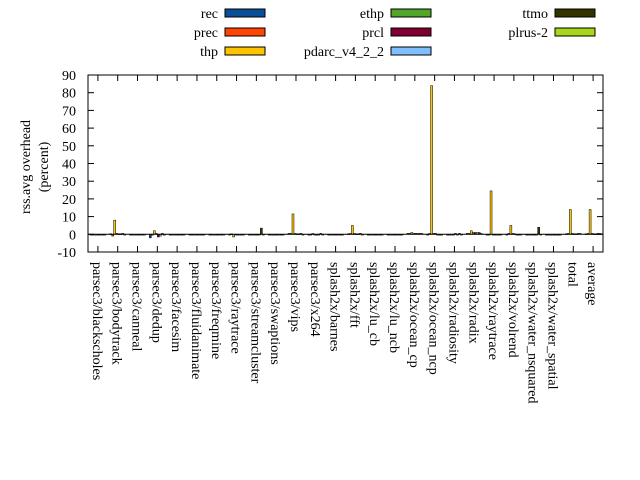 This screenshot has width=640, height=480. What do you see at coordinates (294, 297) in the screenshot?
I see `x-tick-label: parsec3/vips` at bounding box center [294, 297].